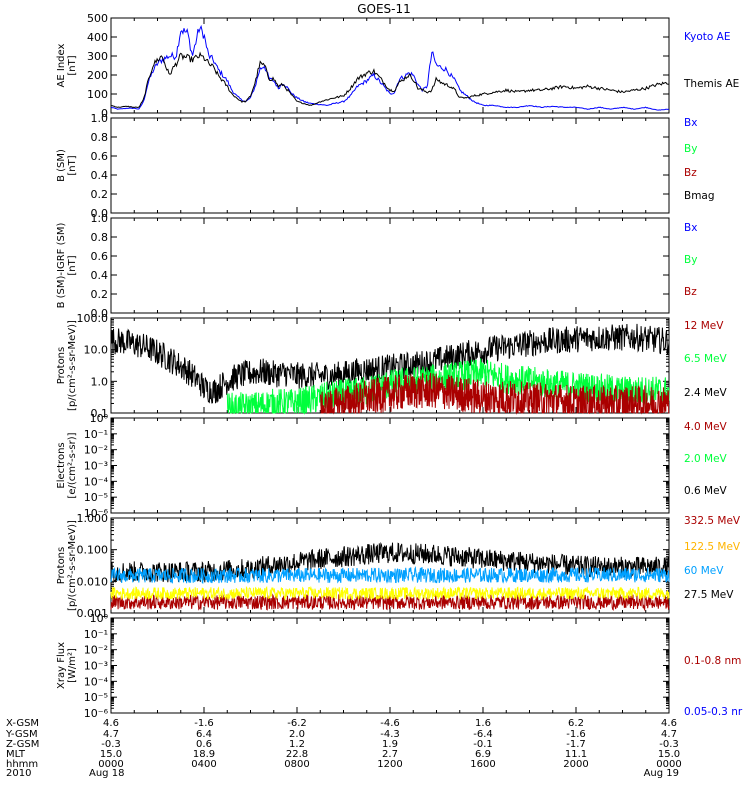 This screenshot has height=804, width=750. I want to click on y-tick-label: 400, so click(97, 37).